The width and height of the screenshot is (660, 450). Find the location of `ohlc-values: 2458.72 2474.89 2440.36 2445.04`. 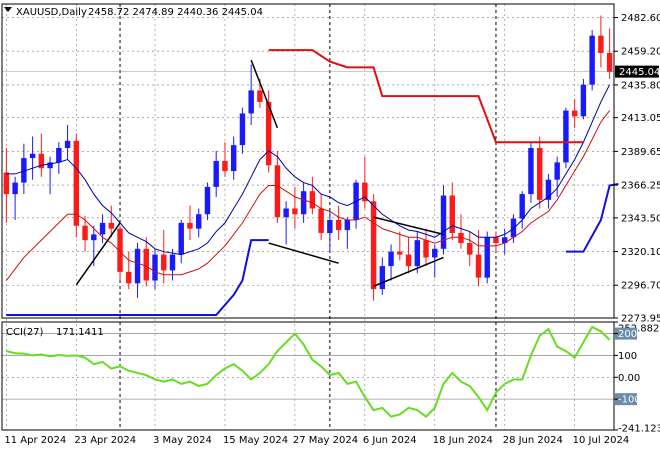

ohlc-values: 2458.72 2474.89 2440.36 2445.04 is located at coordinates (175, 12).